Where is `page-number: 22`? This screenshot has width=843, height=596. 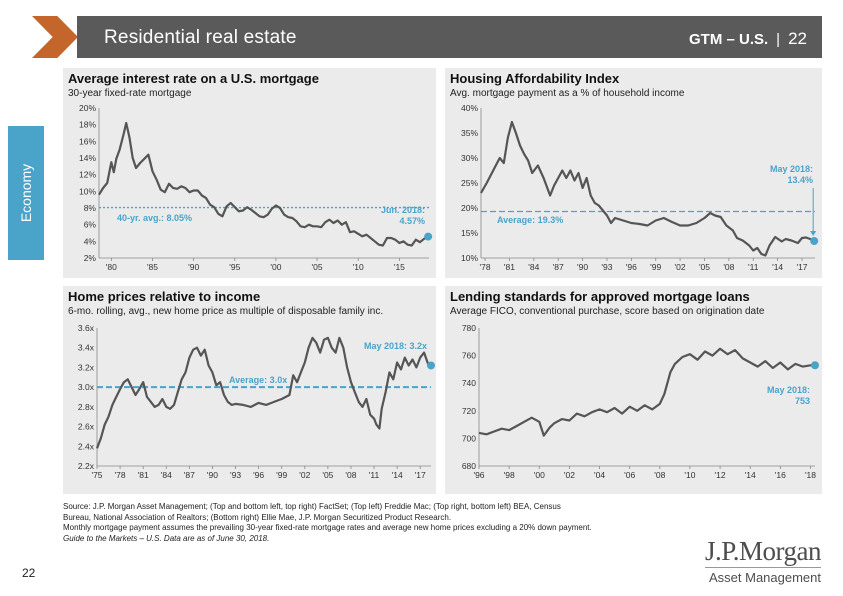
page-number: 22 is located at coordinates (29, 573).